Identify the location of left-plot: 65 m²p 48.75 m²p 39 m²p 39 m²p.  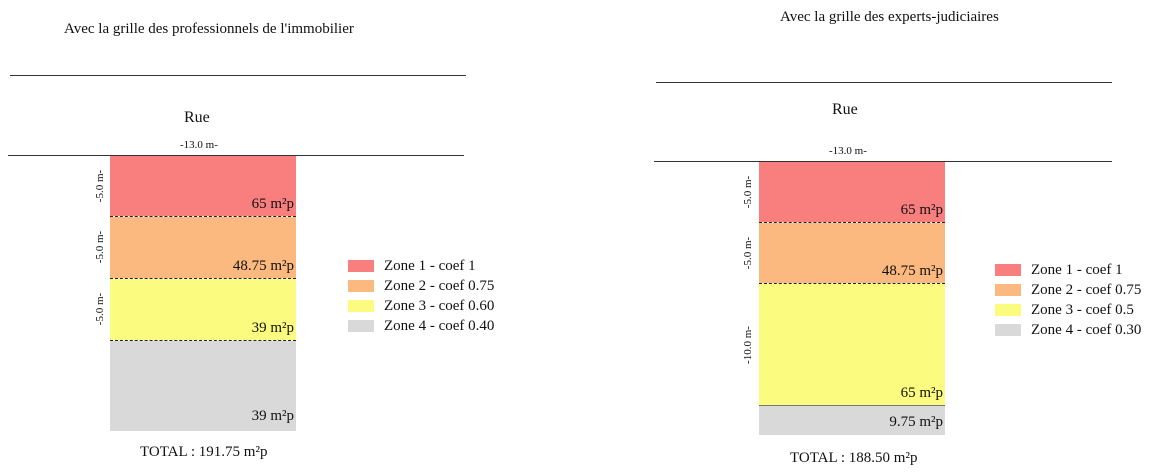
(203, 293).